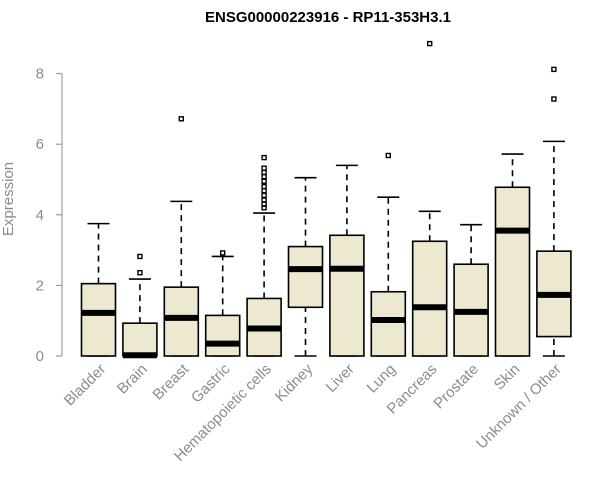  I want to click on y-tick-label: 4, so click(40, 215).